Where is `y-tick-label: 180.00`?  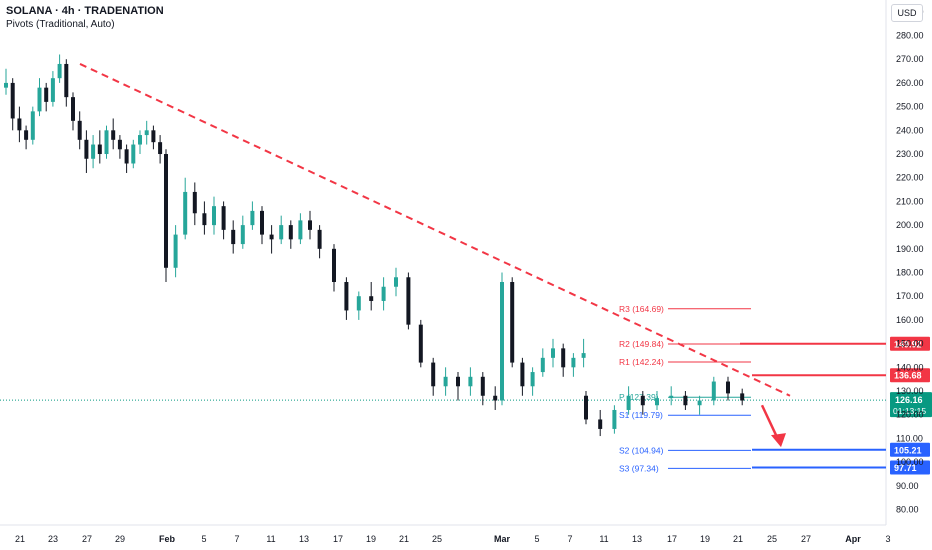 y-tick-label: 180.00 is located at coordinates (910, 273).